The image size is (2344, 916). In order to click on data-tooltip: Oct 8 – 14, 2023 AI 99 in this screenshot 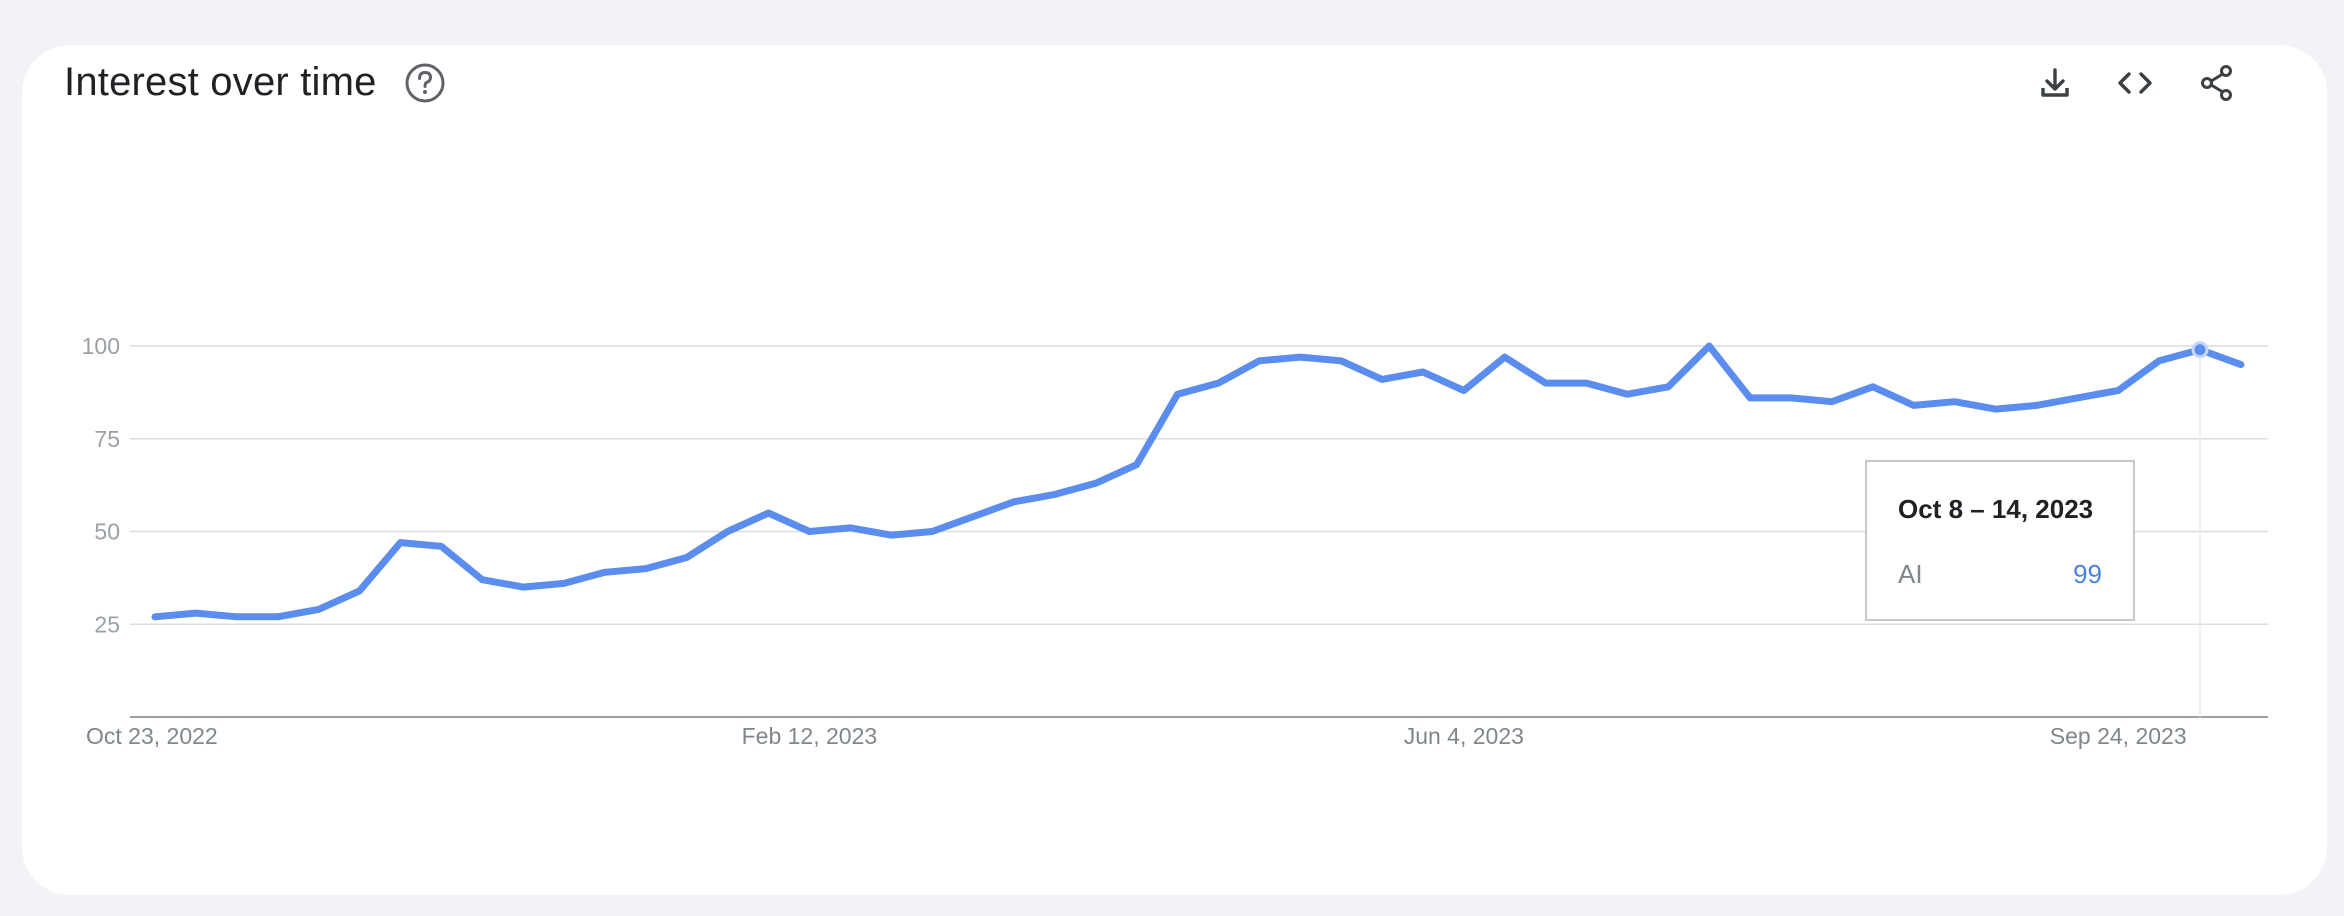, I will do `click(2000, 540)`.